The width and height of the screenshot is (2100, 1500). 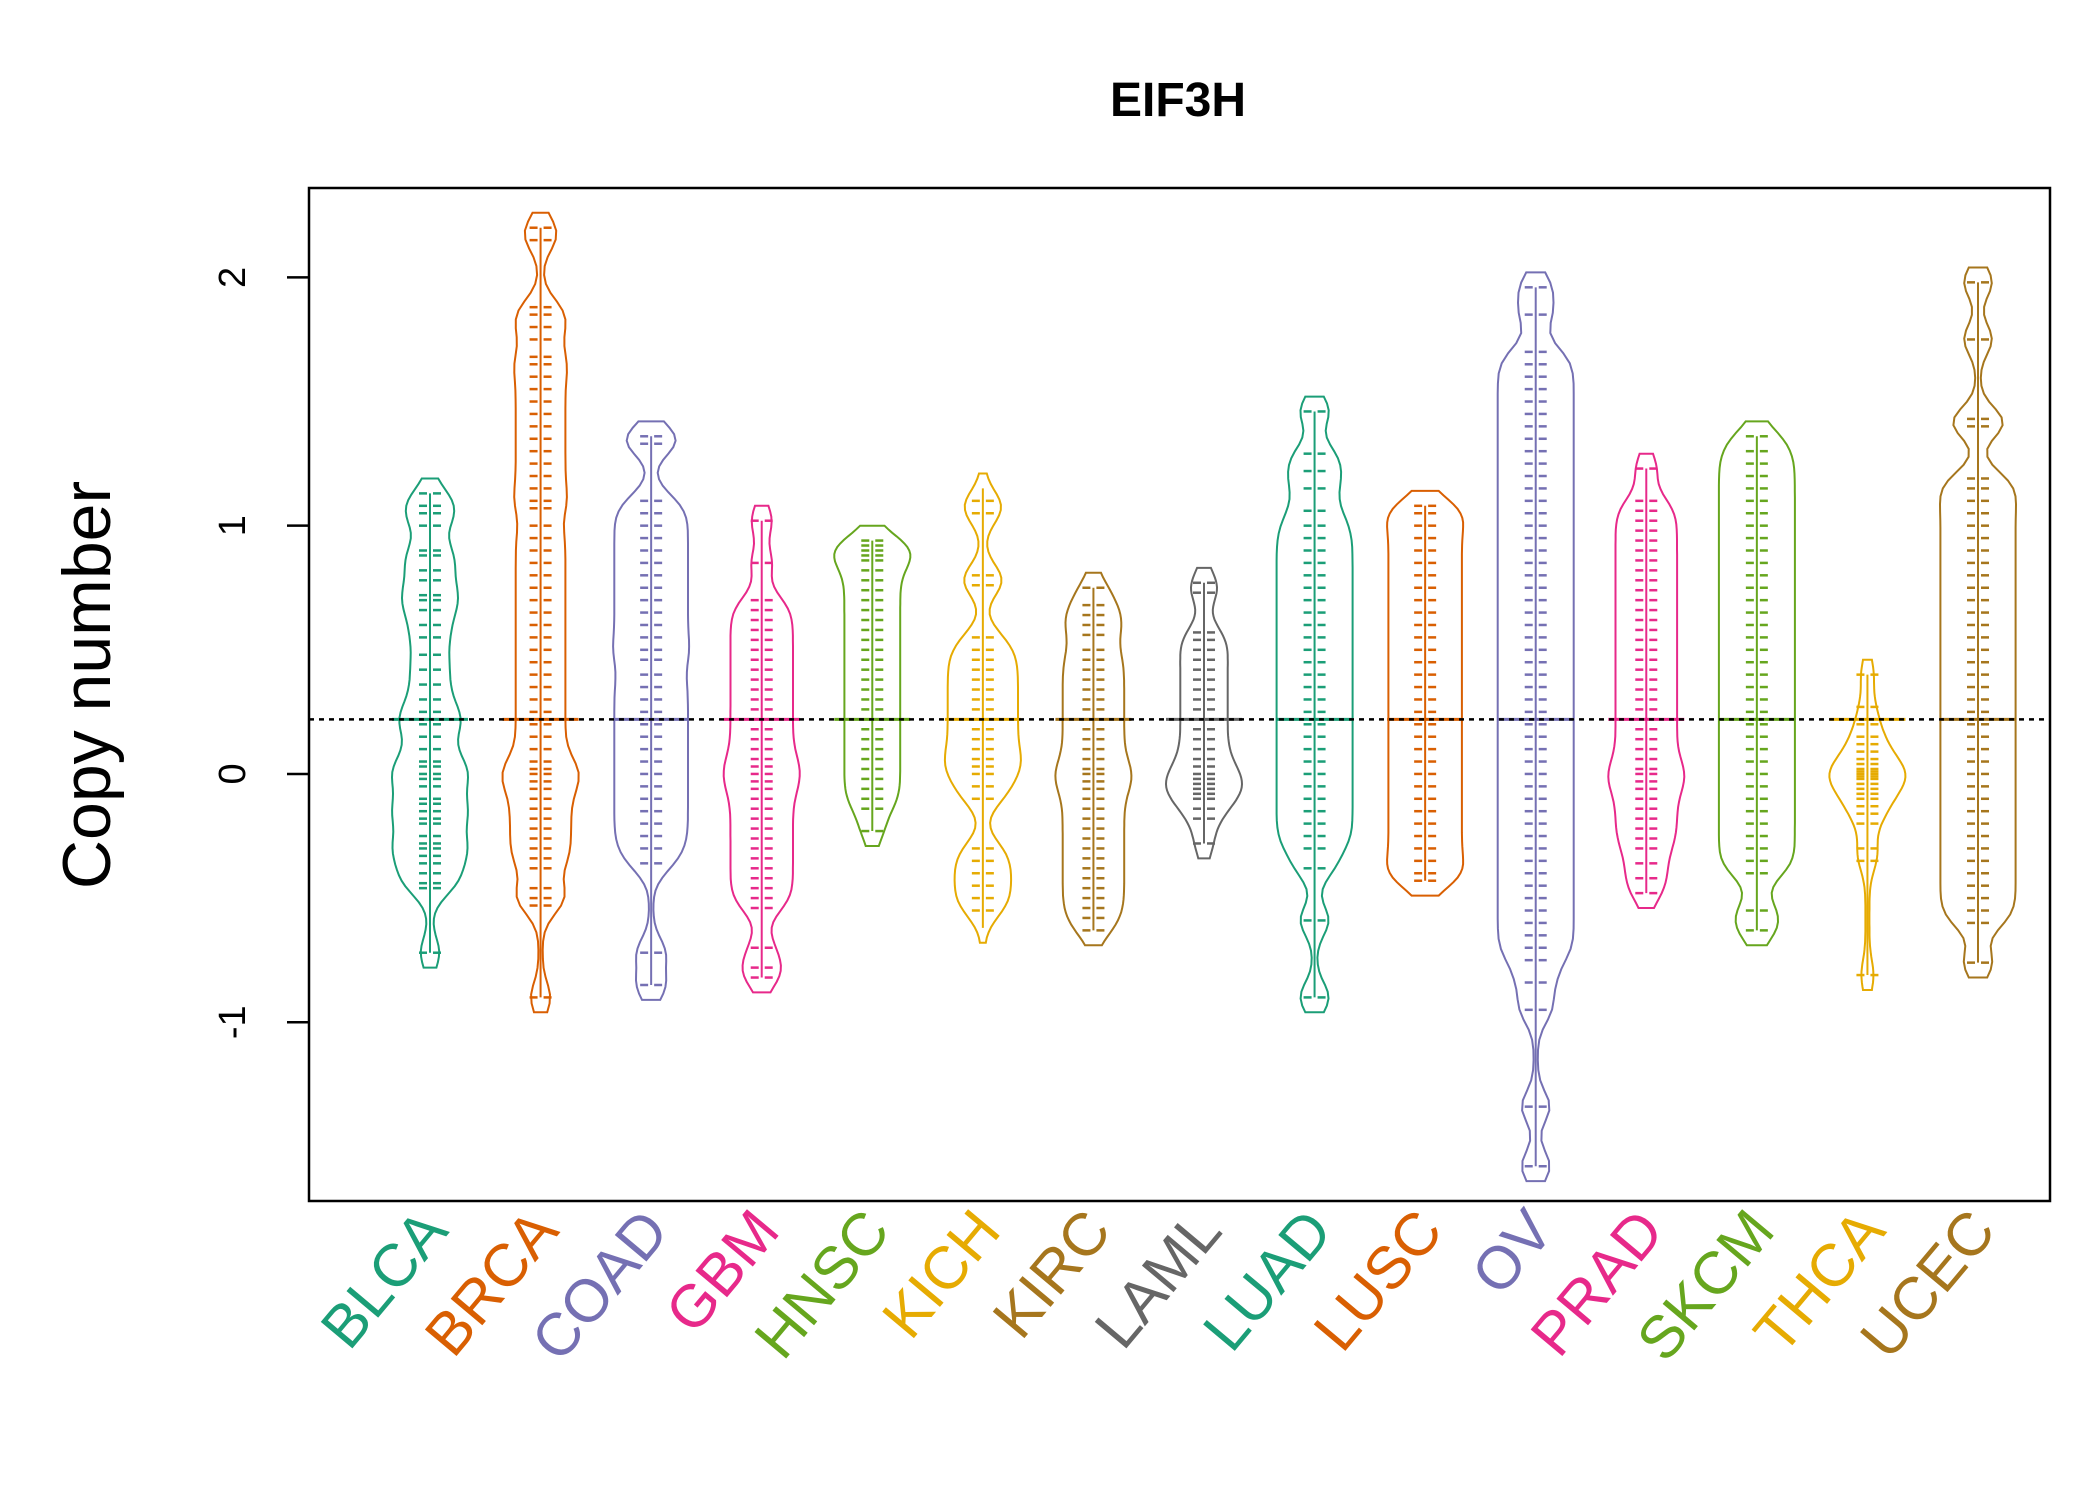 I want to click on bean-ov, so click(x=1535, y=727).